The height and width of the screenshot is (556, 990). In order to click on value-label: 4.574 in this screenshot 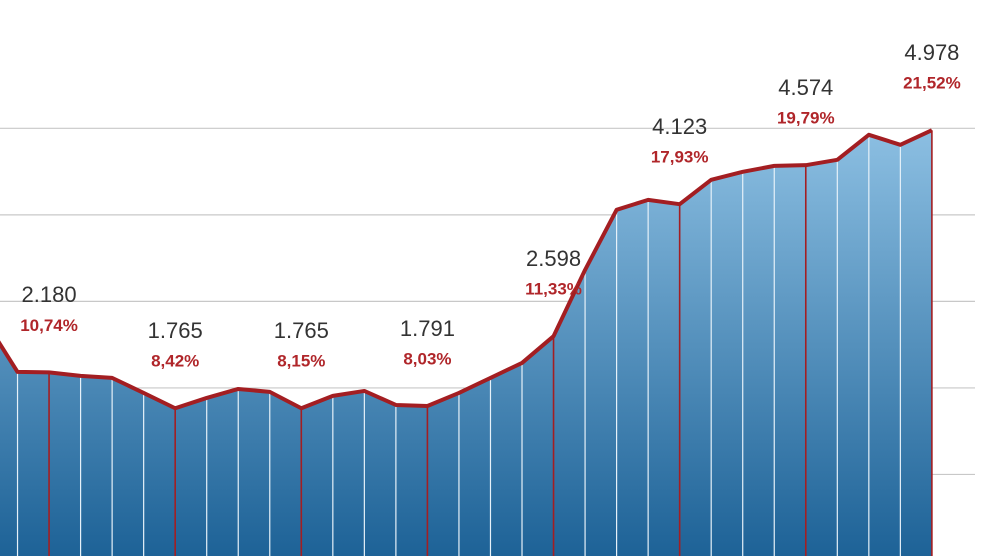, I will do `click(805, 87)`.